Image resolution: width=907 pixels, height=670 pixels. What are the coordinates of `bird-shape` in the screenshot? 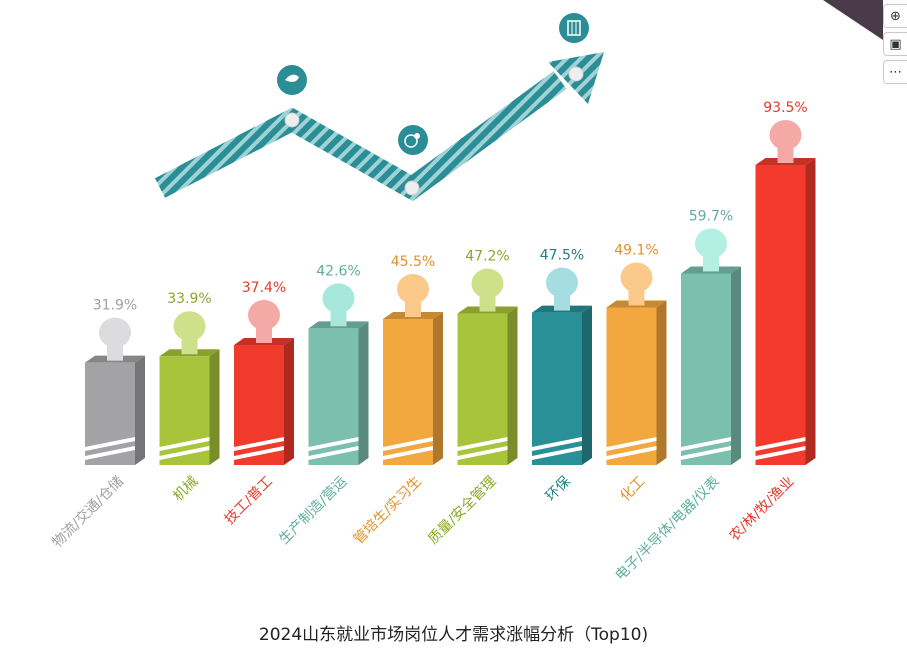 It's located at (292, 78).